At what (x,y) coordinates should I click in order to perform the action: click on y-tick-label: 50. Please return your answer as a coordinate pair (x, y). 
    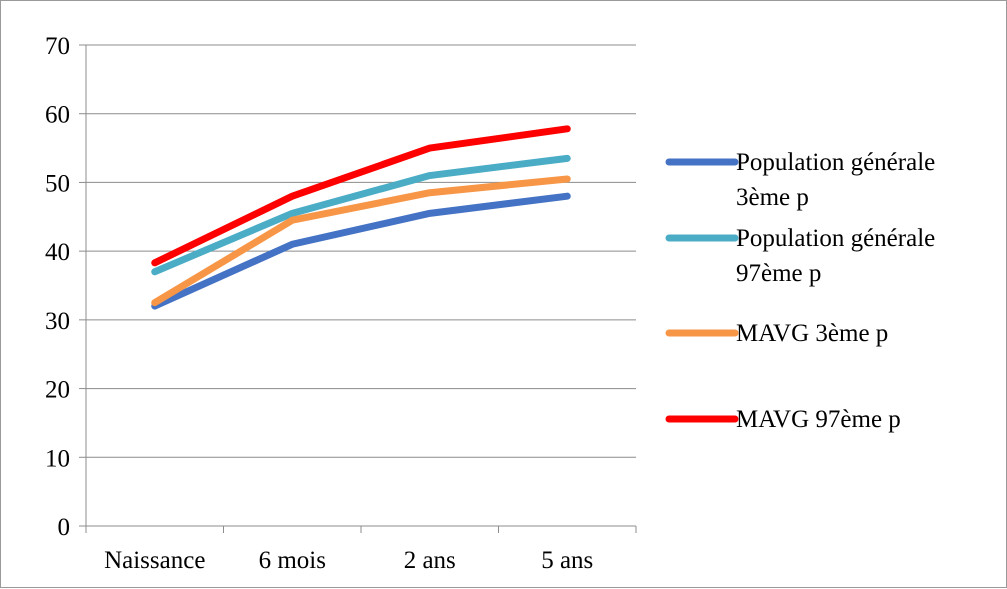
    Looking at the image, I should click on (57, 183).